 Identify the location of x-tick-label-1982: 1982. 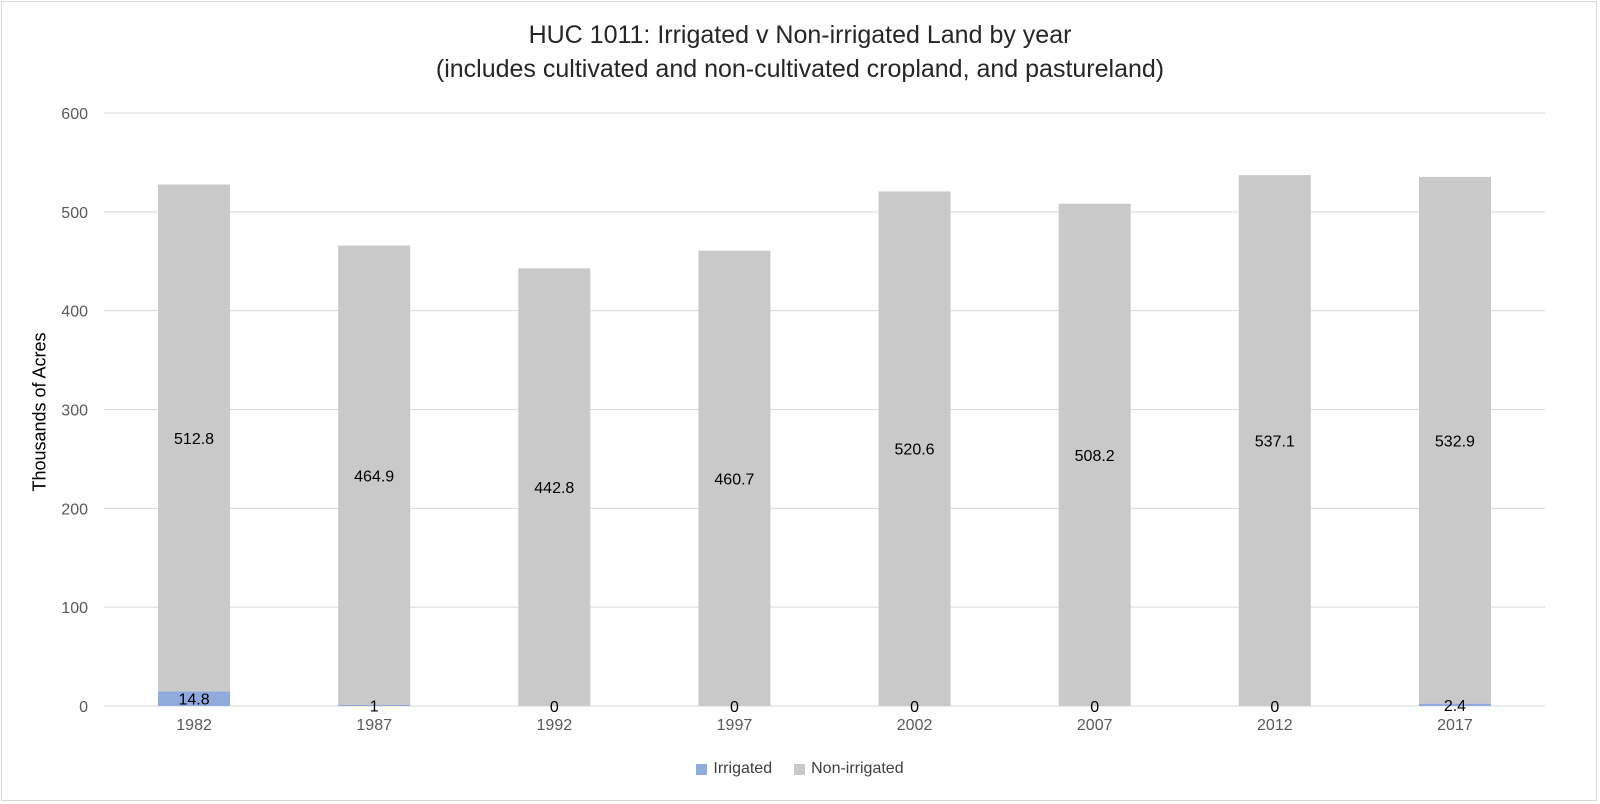
(194, 725).